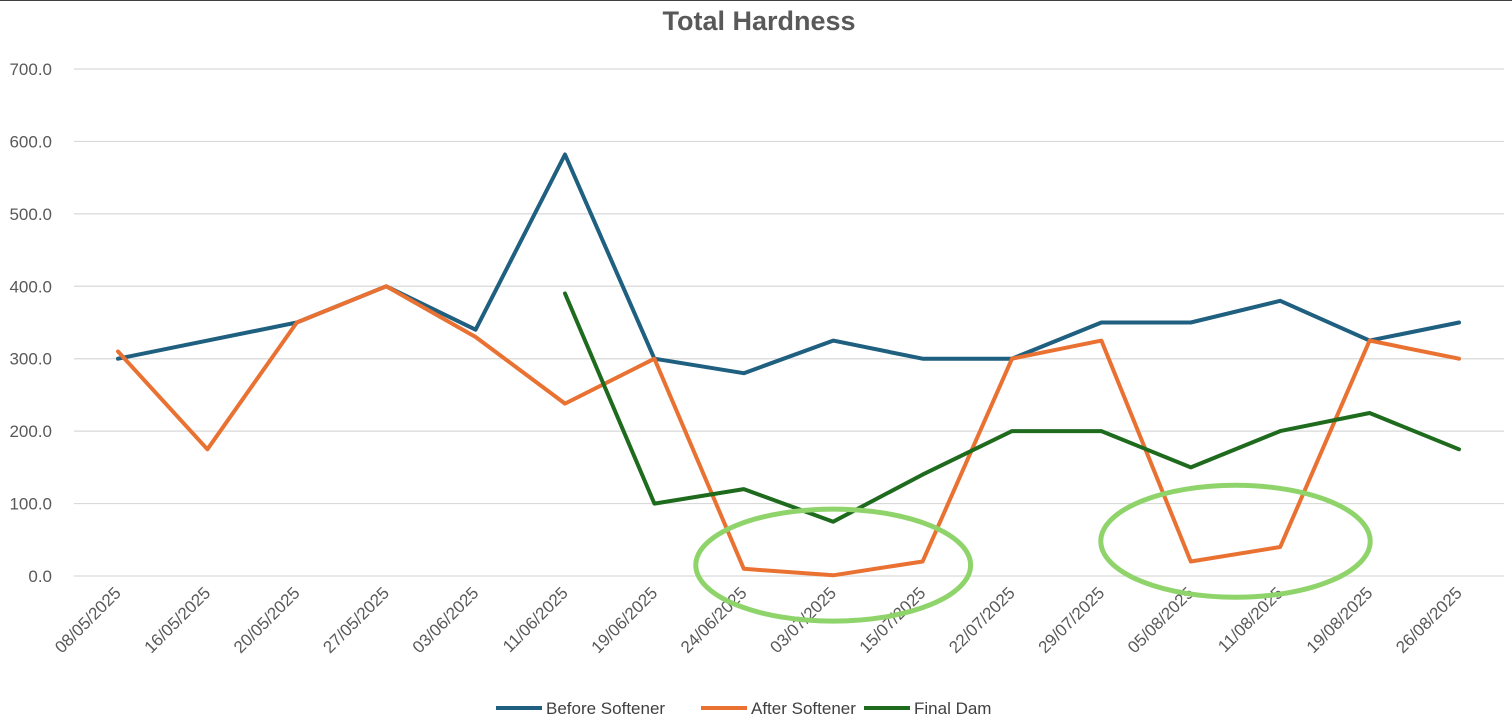  What do you see at coordinates (30, 504) in the screenshot?
I see `y-tick-label: 100.0` at bounding box center [30, 504].